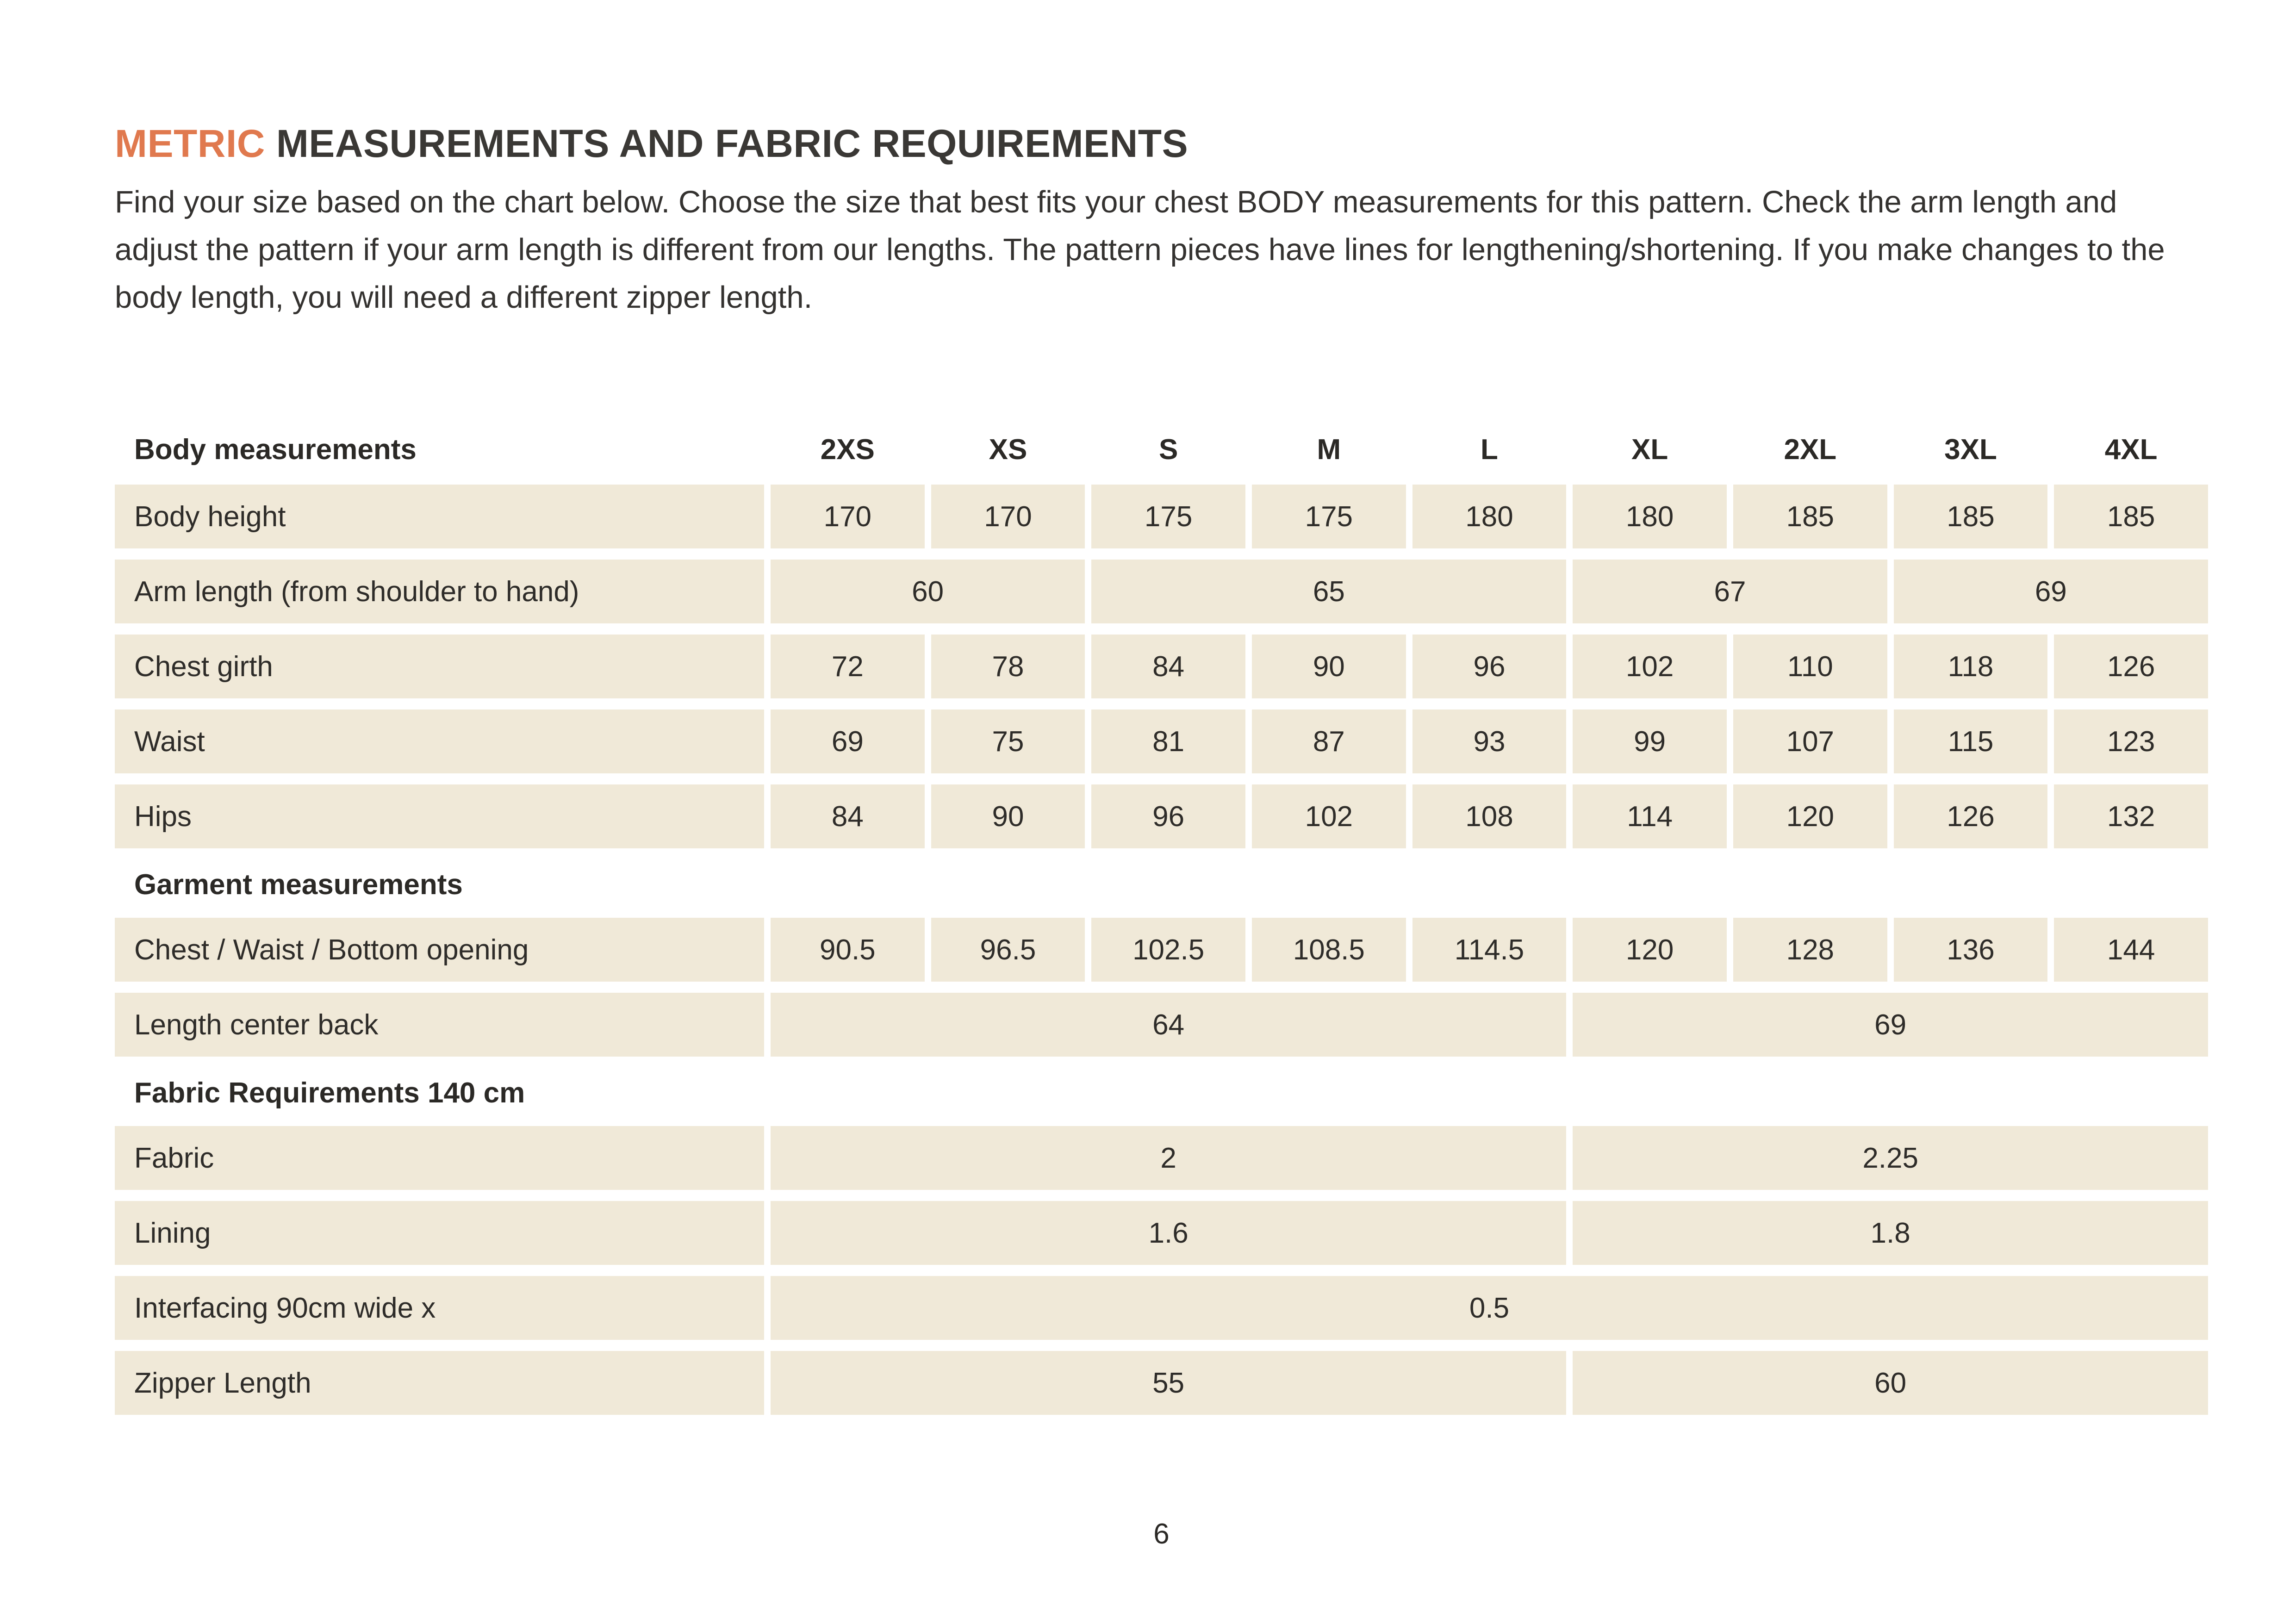 The width and height of the screenshot is (2296, 1618). I want to click on value-cell: 96.5, so click(1008, 950).